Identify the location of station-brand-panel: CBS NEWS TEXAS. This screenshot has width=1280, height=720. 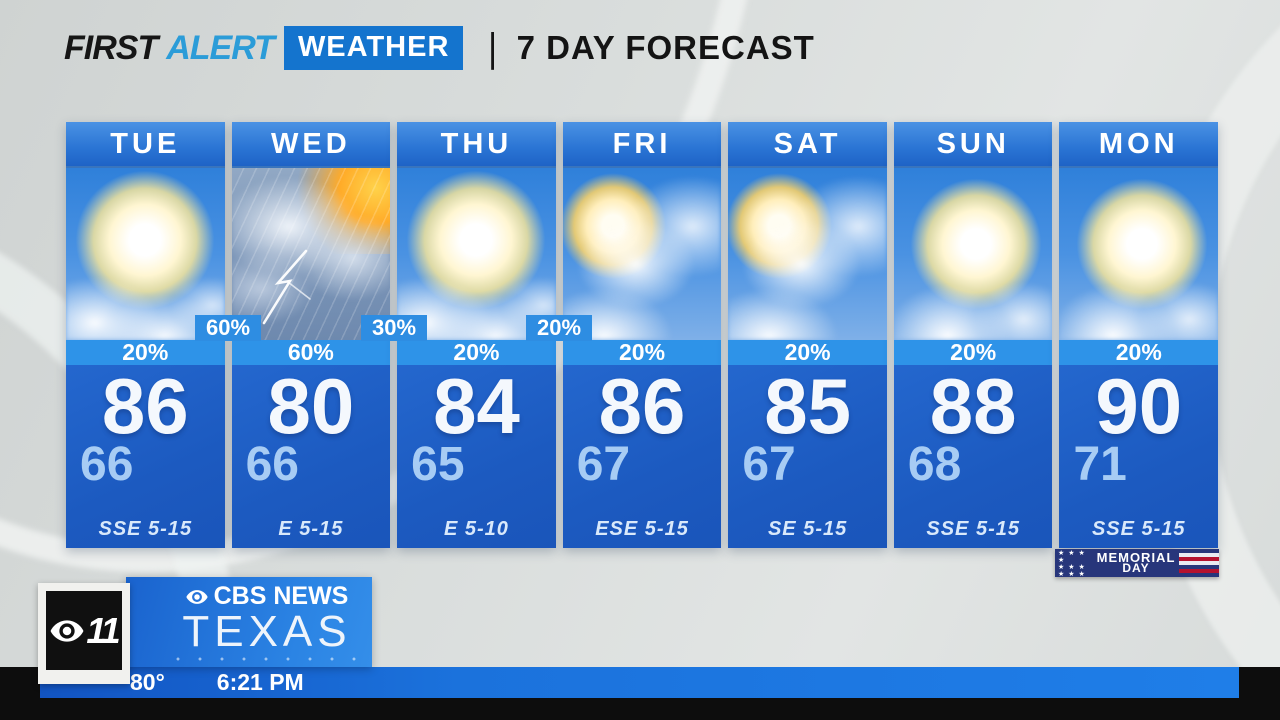
(249, 622).